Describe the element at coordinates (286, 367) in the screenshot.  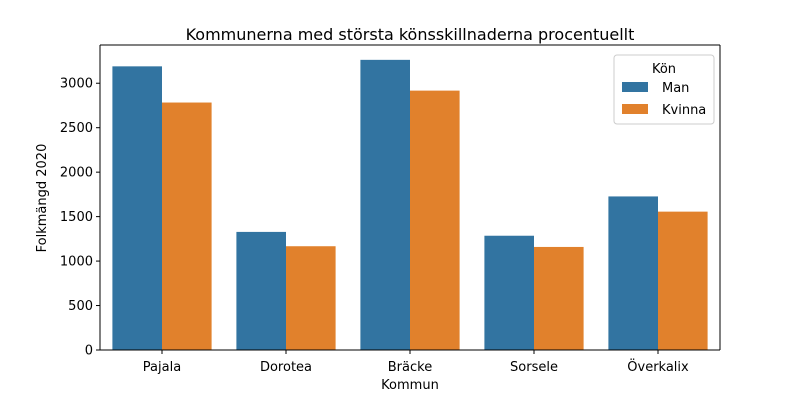
I see `x-tick-label: Dorotea` at that location.